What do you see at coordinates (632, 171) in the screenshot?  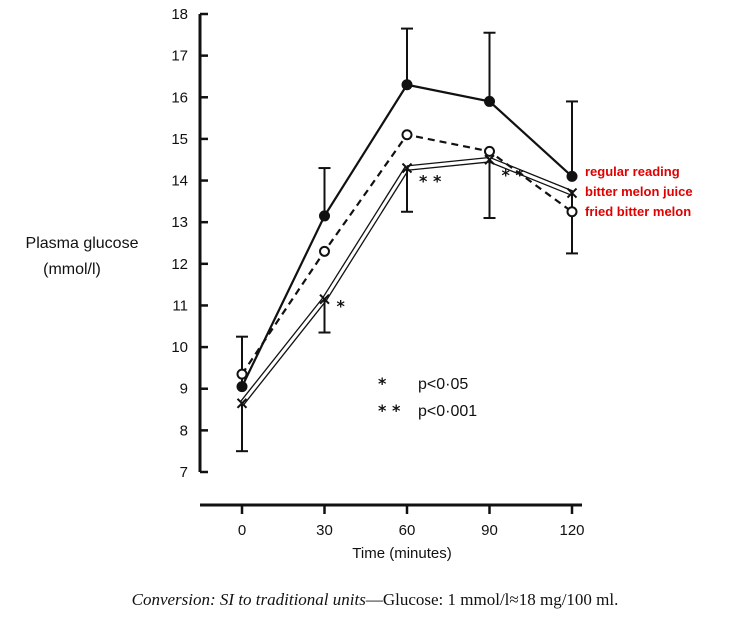 I see `series-label-regular-reading: regular reading` at bounding box center [632, 171].